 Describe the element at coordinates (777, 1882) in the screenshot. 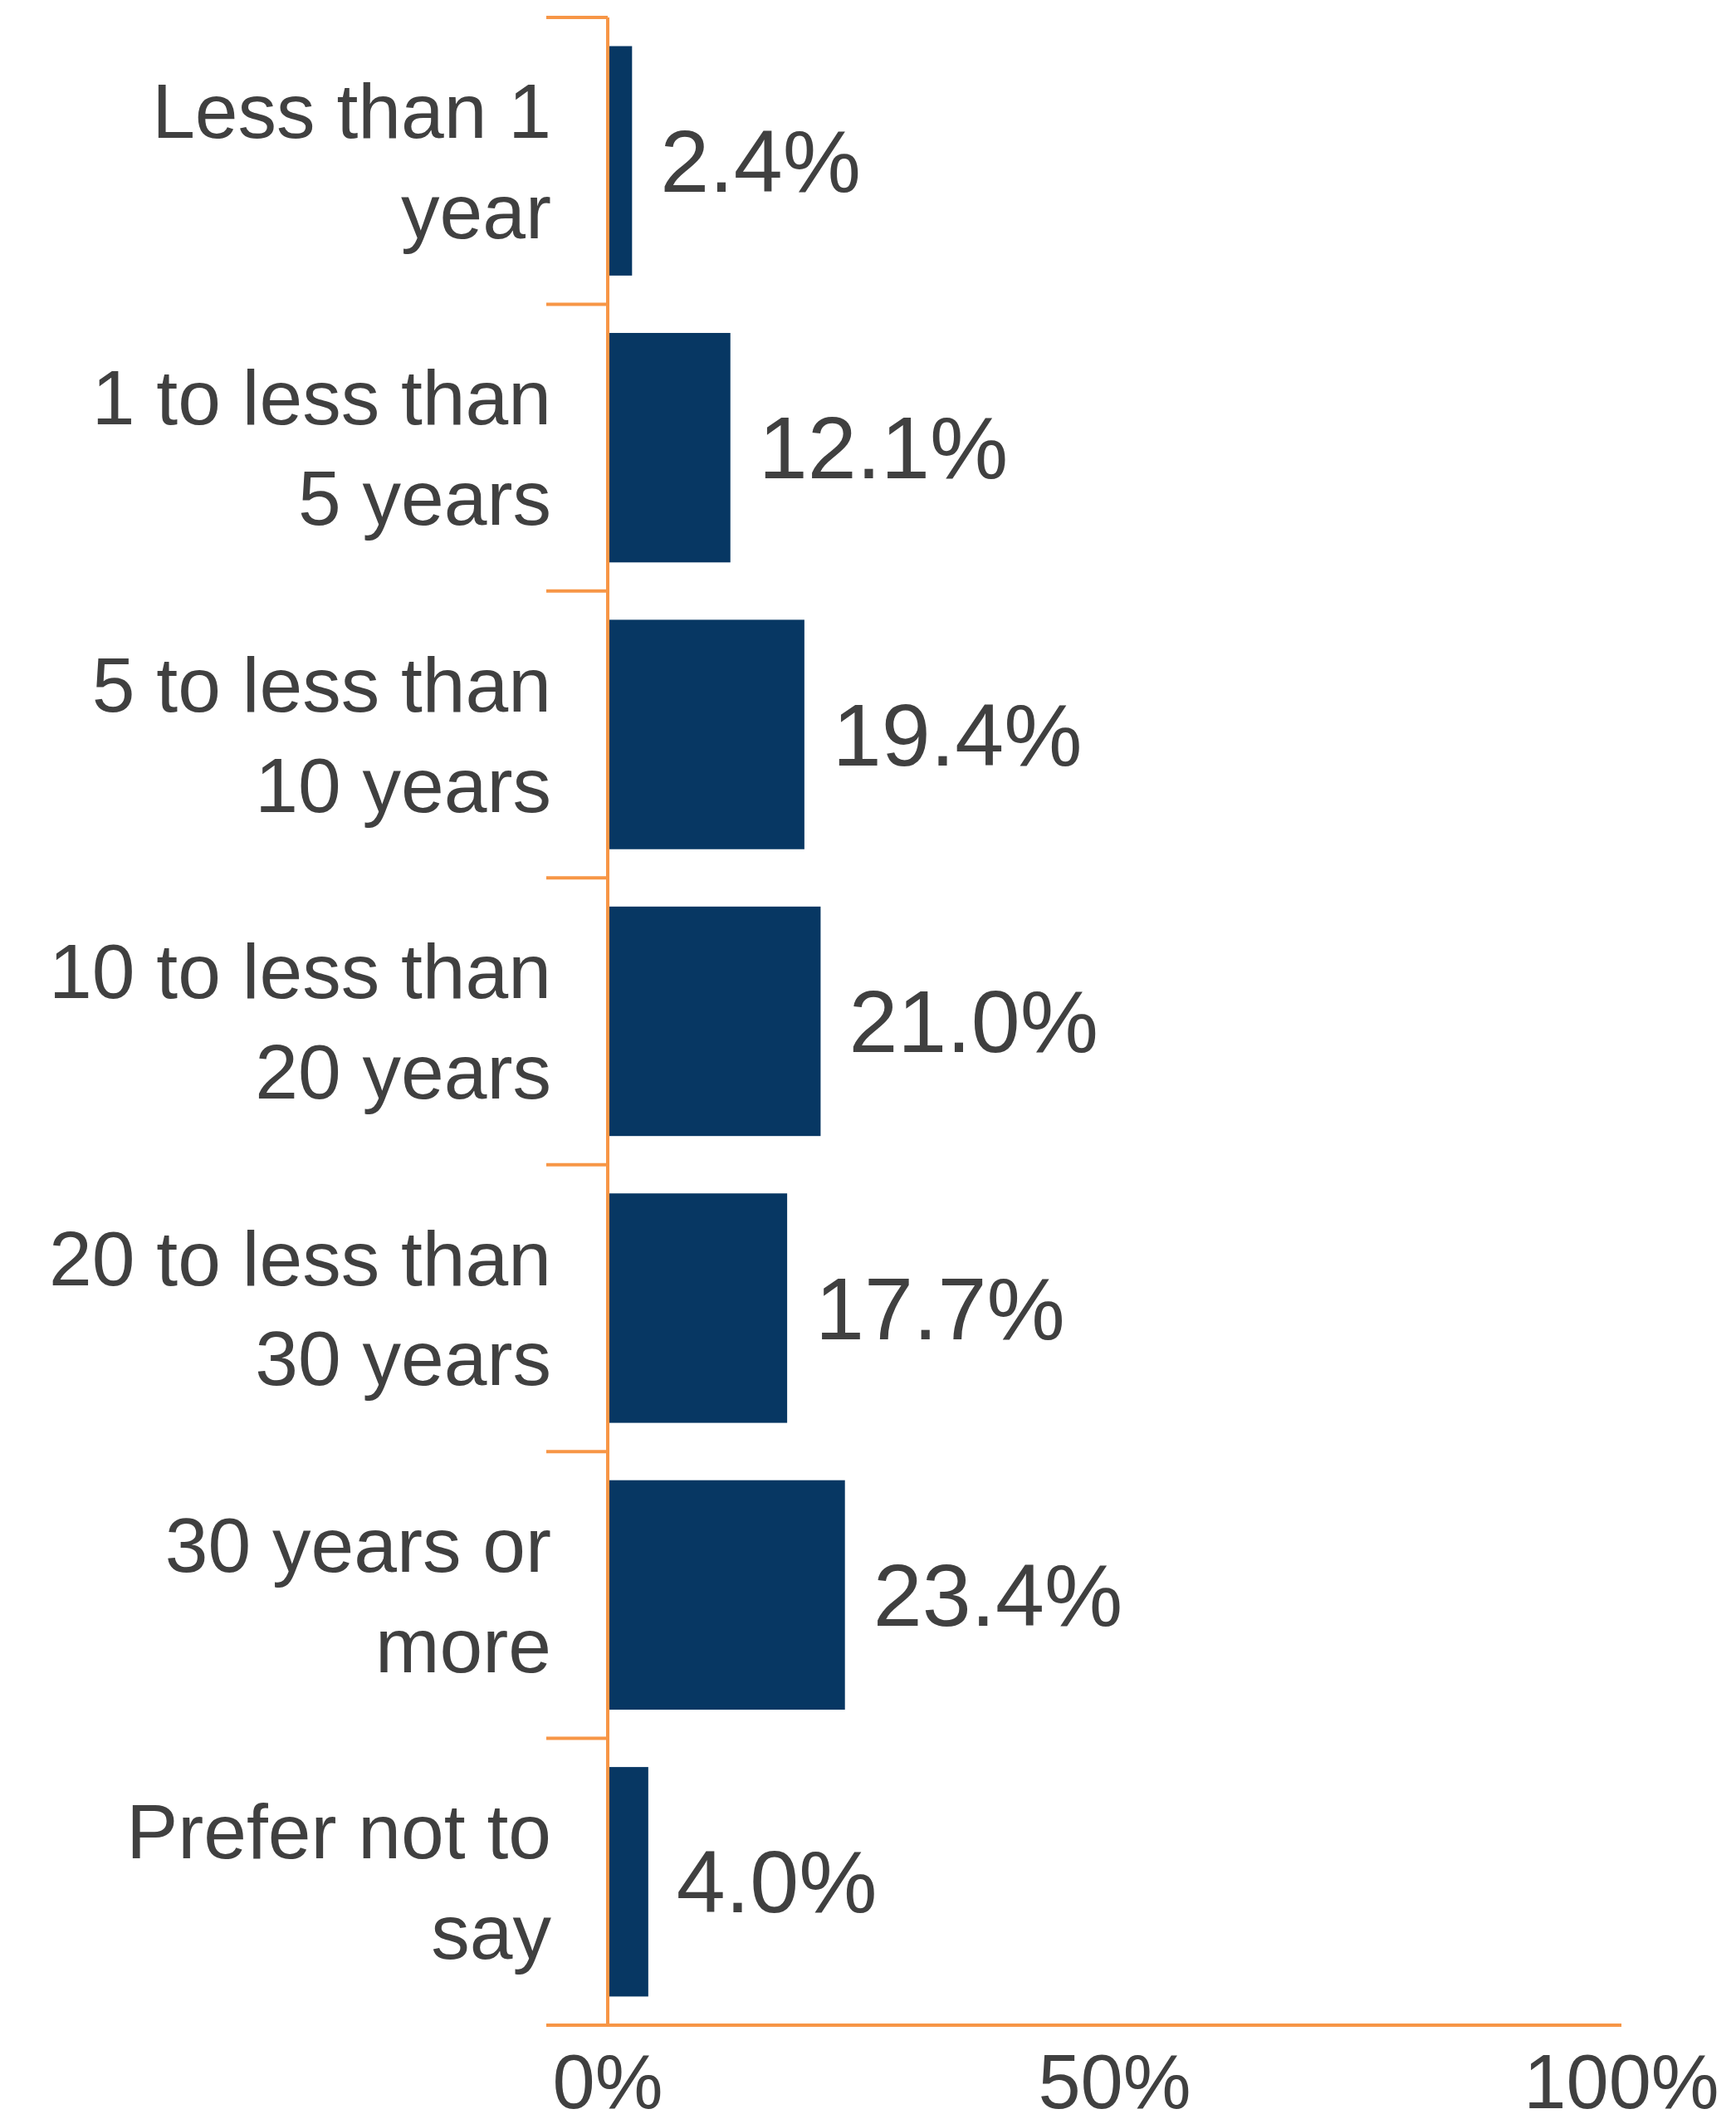

I see `data-label: 4.0%` at that location.